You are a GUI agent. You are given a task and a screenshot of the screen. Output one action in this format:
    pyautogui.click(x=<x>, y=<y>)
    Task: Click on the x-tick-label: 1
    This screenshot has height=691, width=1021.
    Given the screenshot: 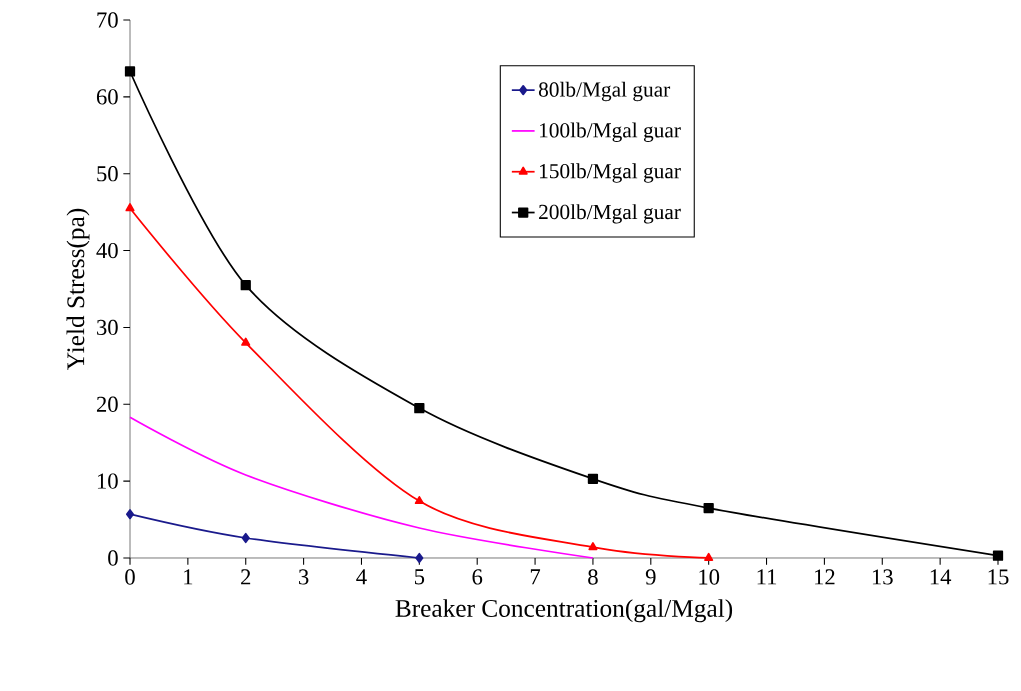 What is the action you would take?
    pyautogui.click(x=188, y=577)
    